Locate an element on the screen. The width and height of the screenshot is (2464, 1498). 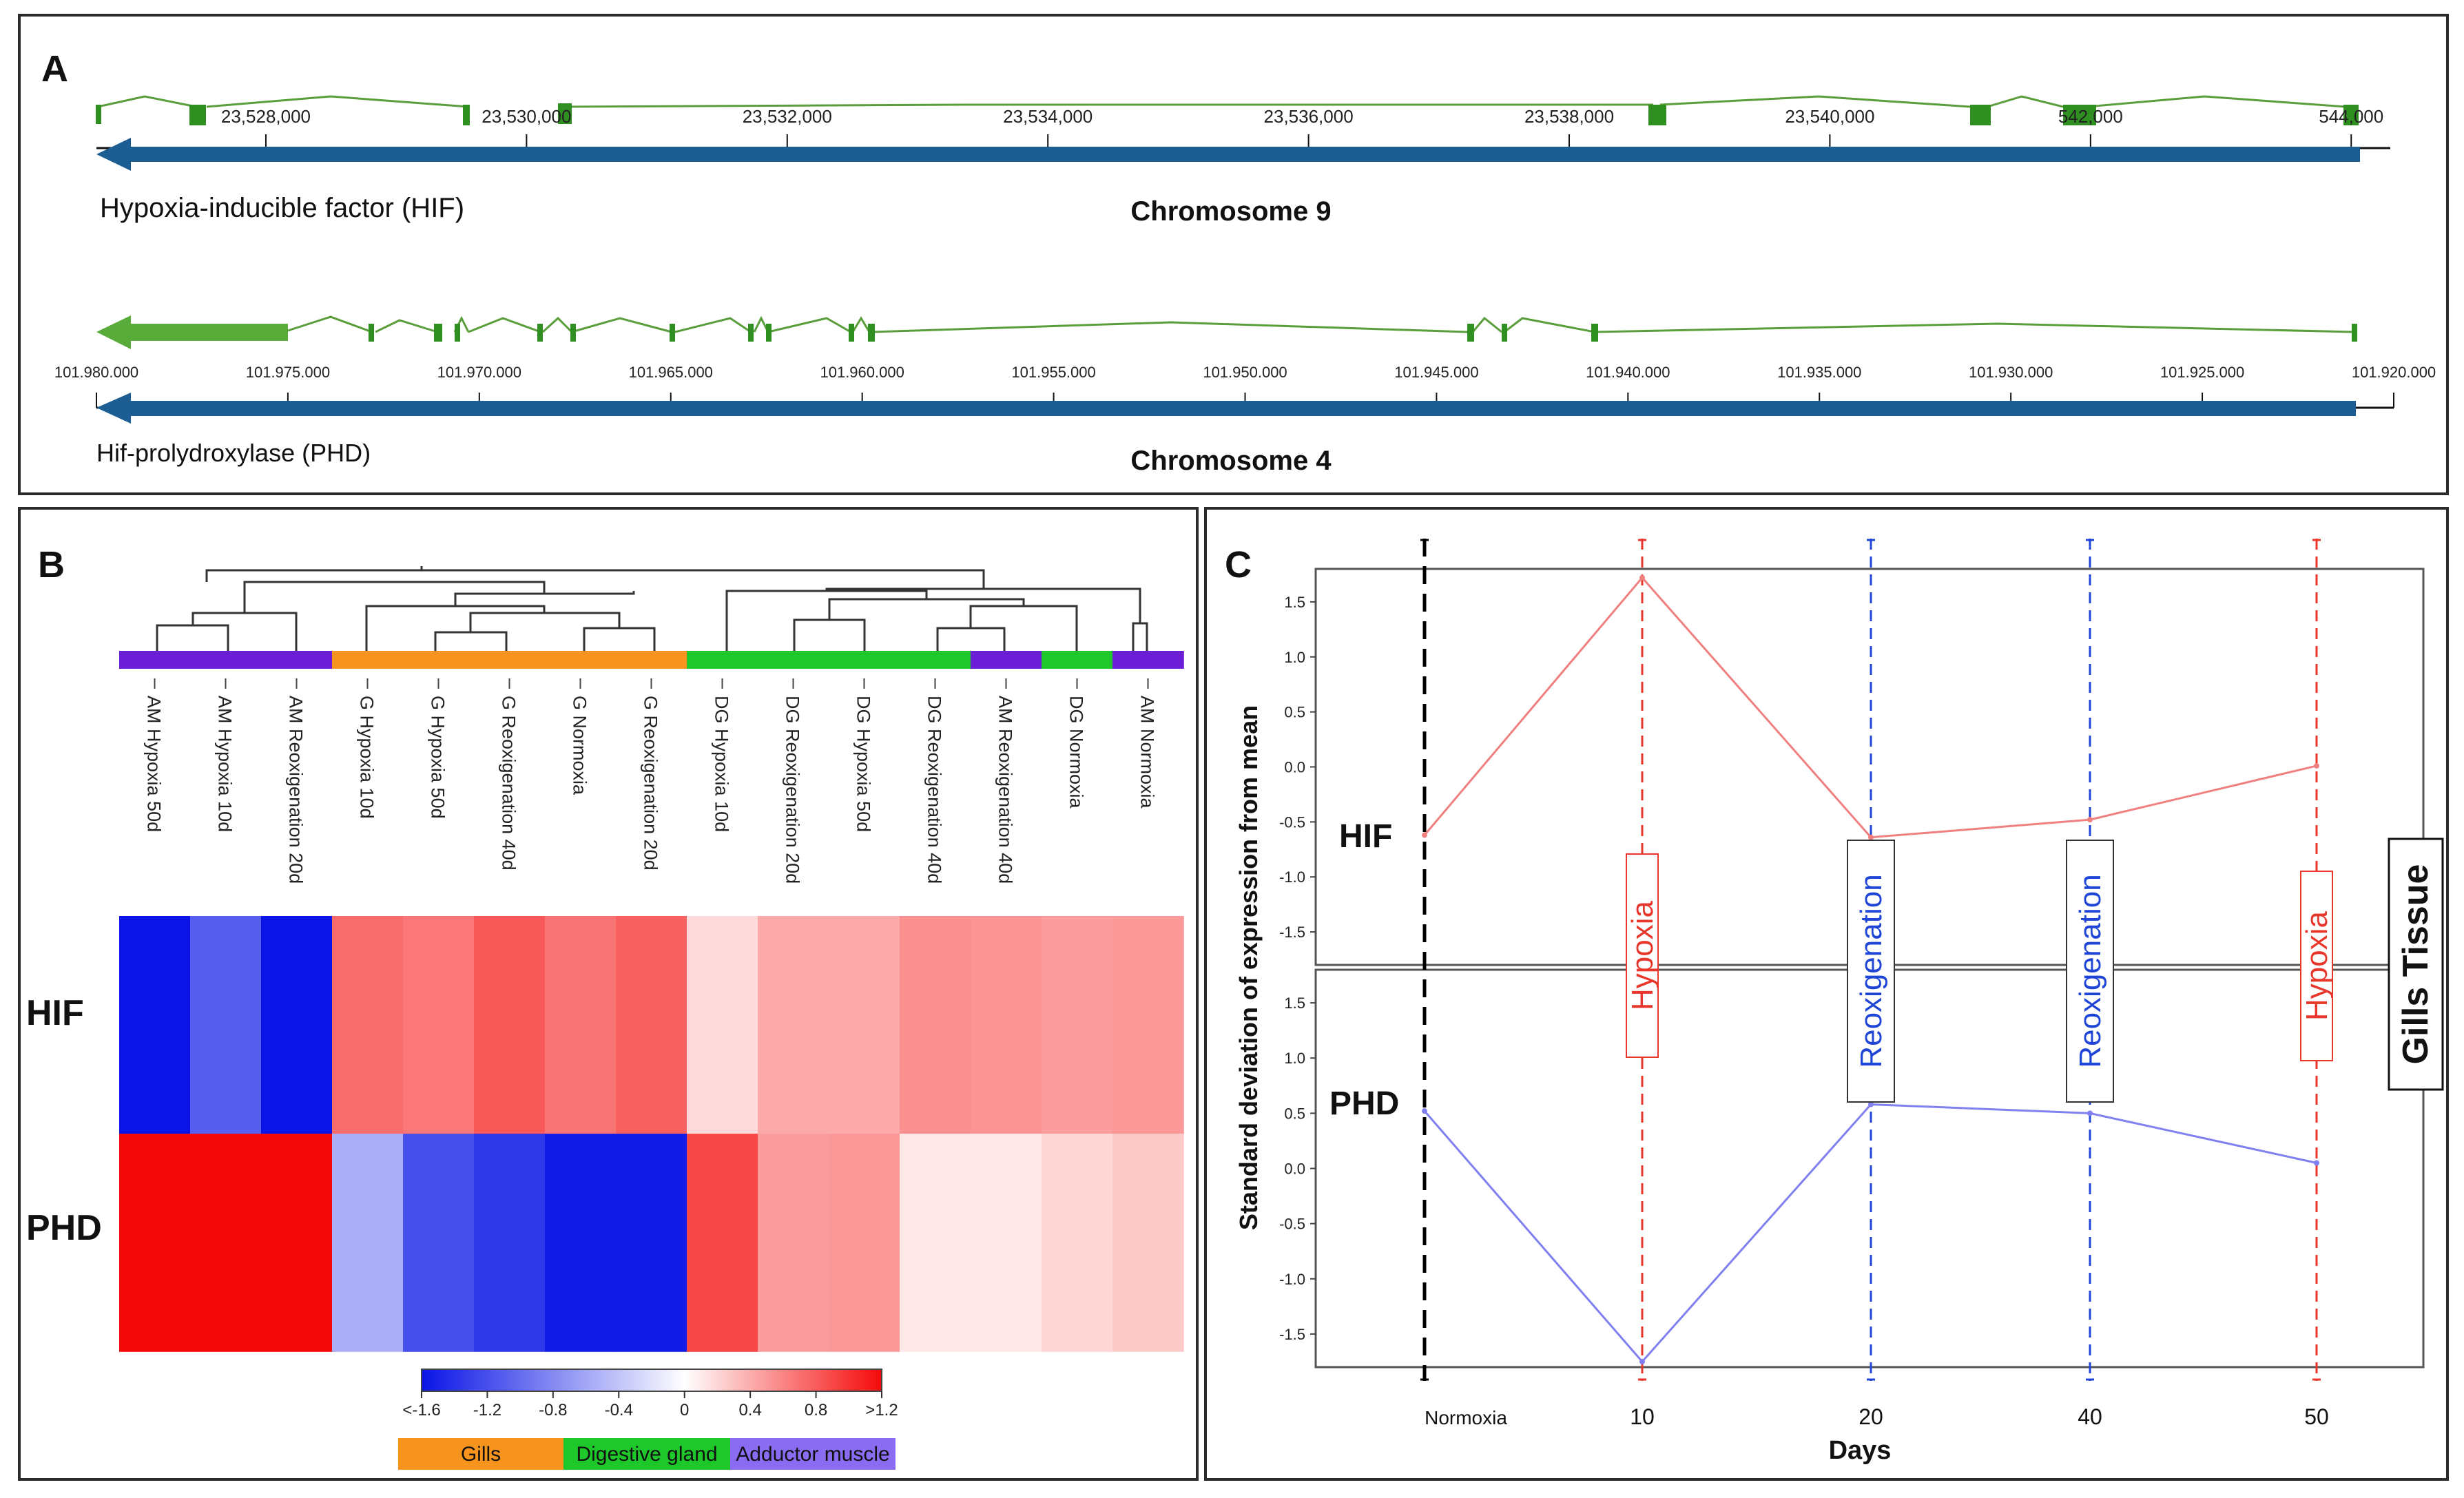
heatmap-row-label-phd: PHD is located at coordinates (64, 1228).